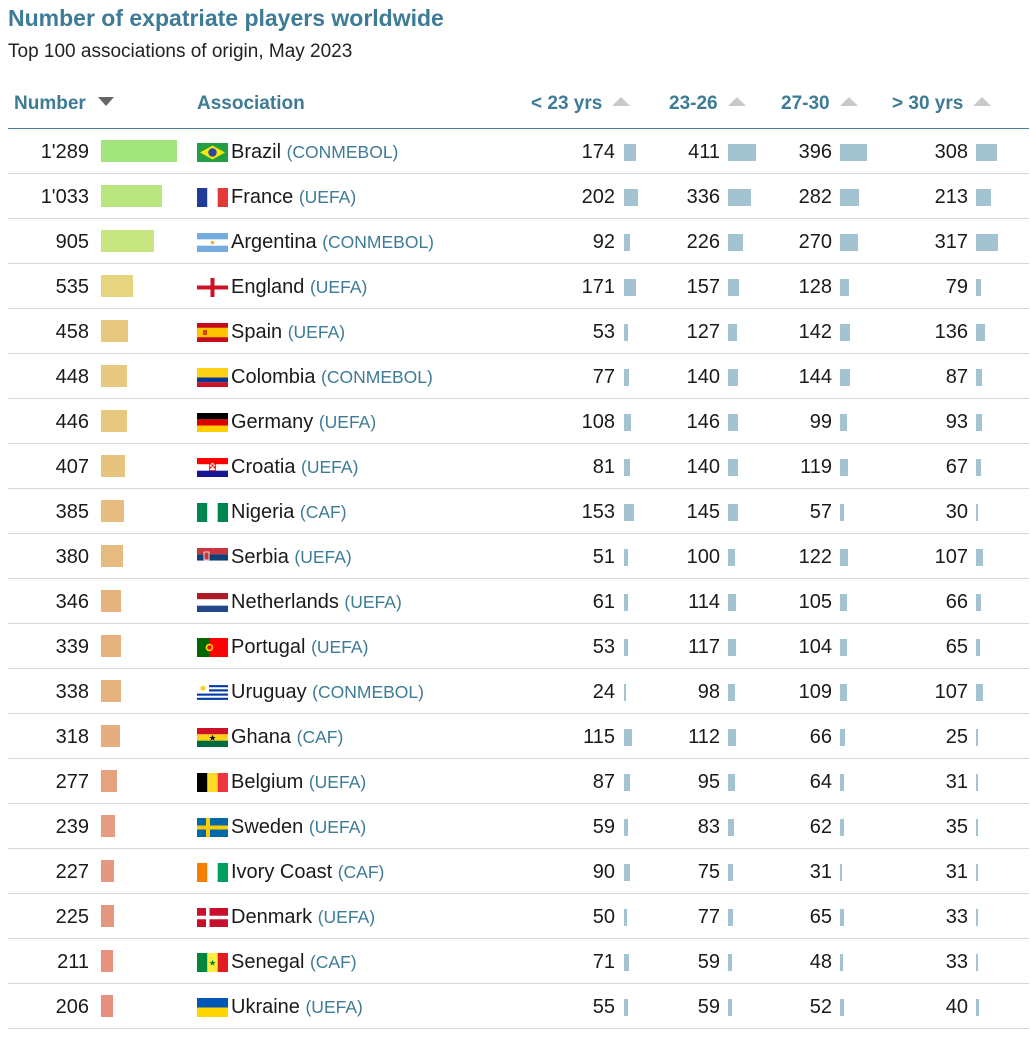 This screenshot has width=1030, height=1050. I want to click on column-header-under-23: < 23 yrs, so click(581, 104).